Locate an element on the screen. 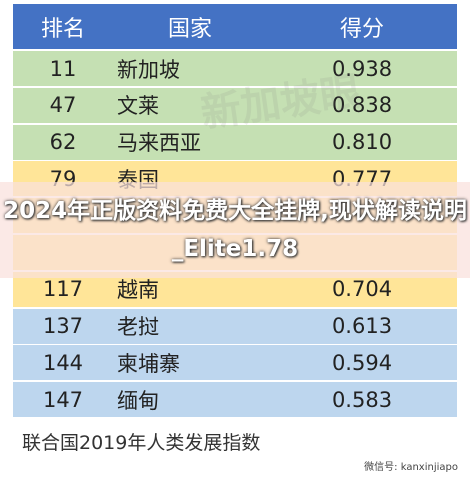 The image size is (470, 485). source: 微信号: kanxinjiapo is located at coordinates (411, 467).